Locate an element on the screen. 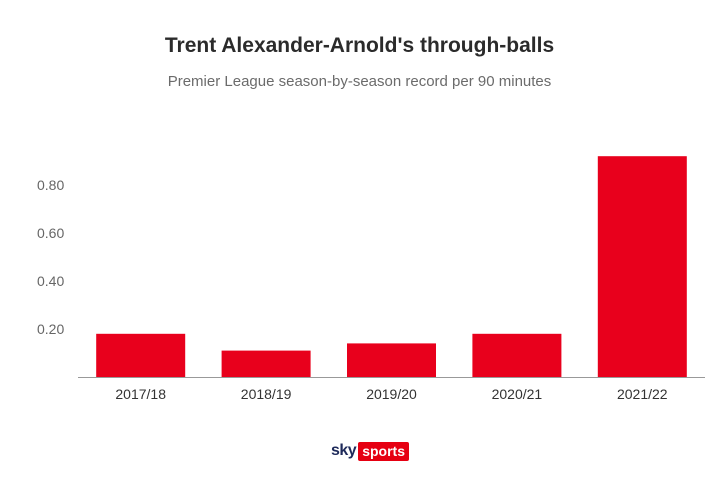 This screenshot has height=486, width=719. x-tick-label: 2018/19 is located at coordinates (266, 394).